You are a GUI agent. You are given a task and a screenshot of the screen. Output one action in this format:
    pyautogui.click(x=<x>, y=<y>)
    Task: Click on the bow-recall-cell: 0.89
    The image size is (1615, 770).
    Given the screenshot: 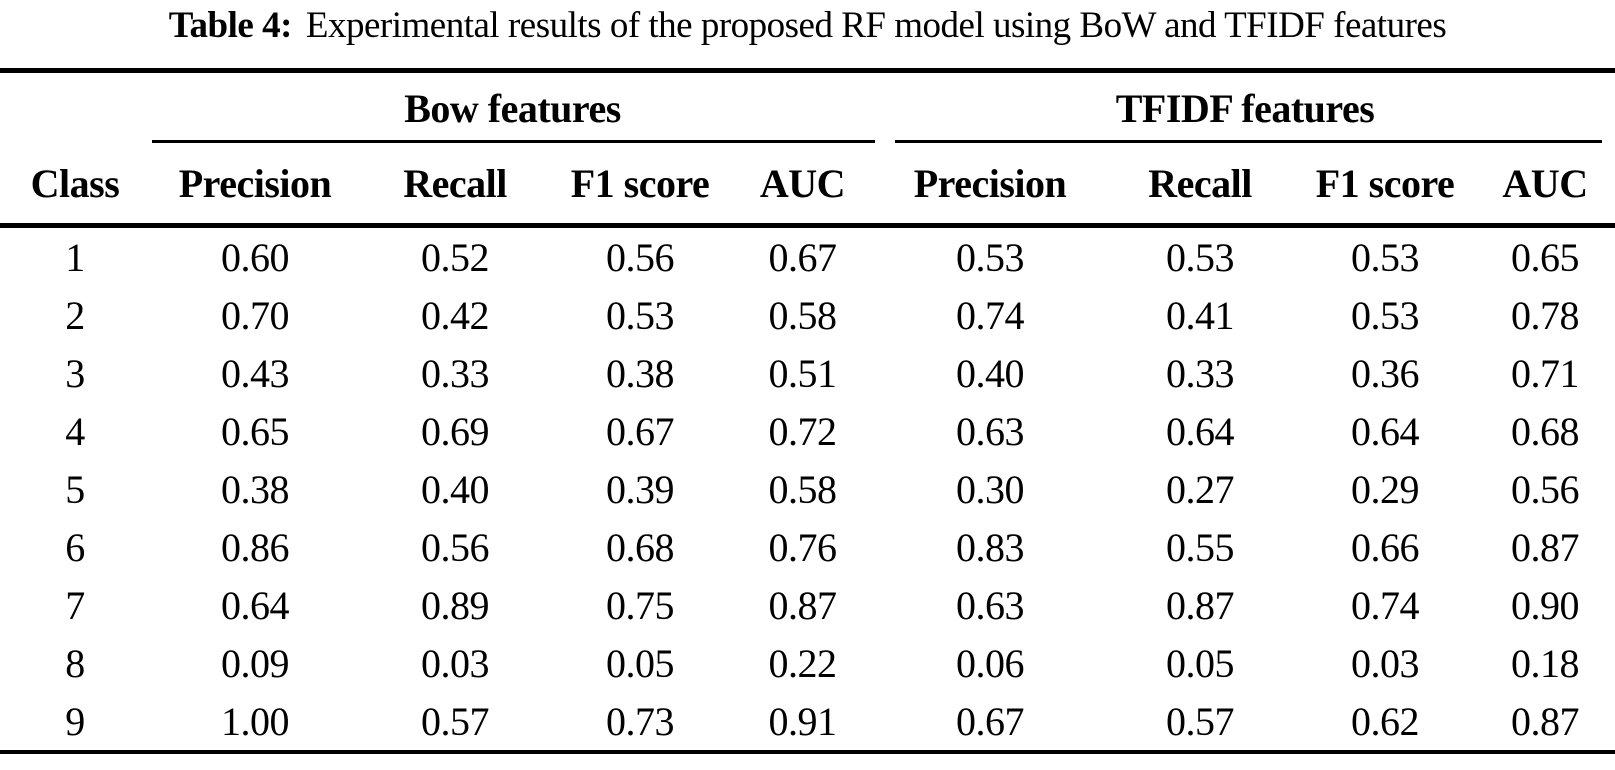 What is the action you would take?
    pyautogui.click(x=455, y=605)
    